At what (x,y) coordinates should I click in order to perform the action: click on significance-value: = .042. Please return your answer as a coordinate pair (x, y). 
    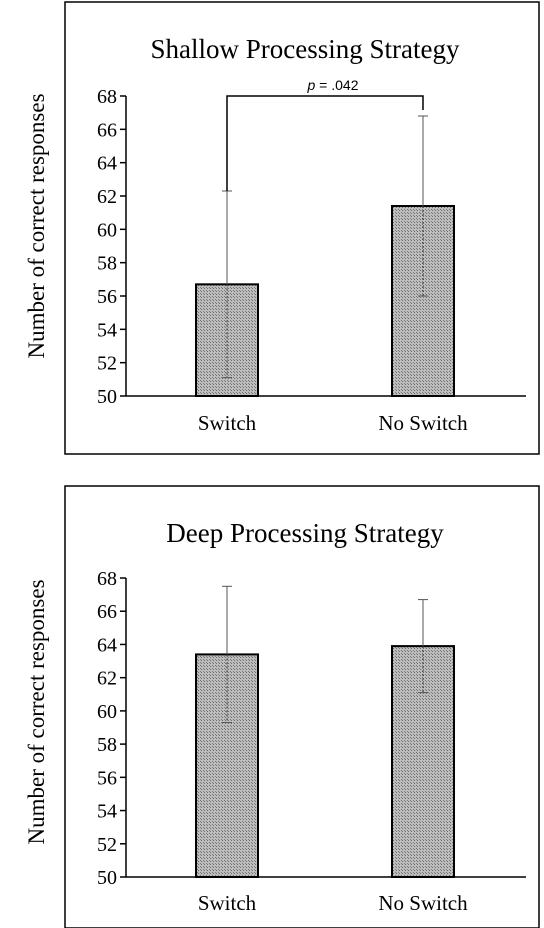
    Looking at the image, I should click on (336, 85).